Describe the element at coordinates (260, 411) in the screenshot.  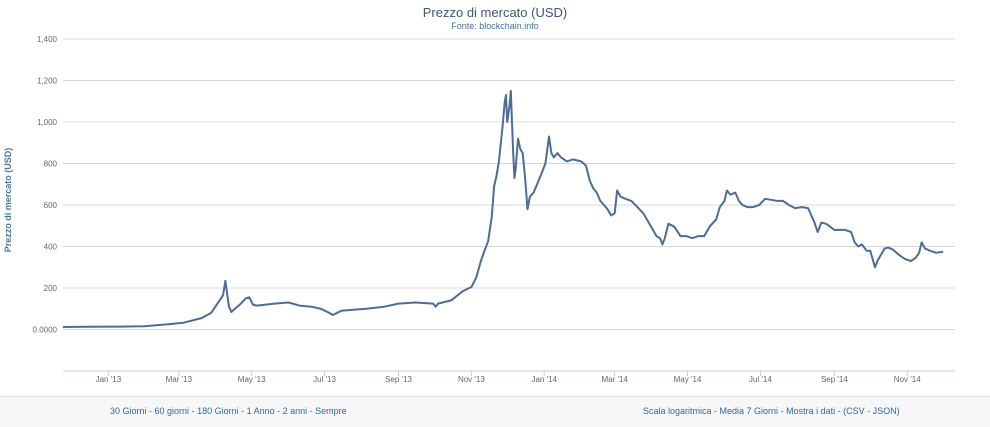
I see `range-link: 1 Anno` at that location.